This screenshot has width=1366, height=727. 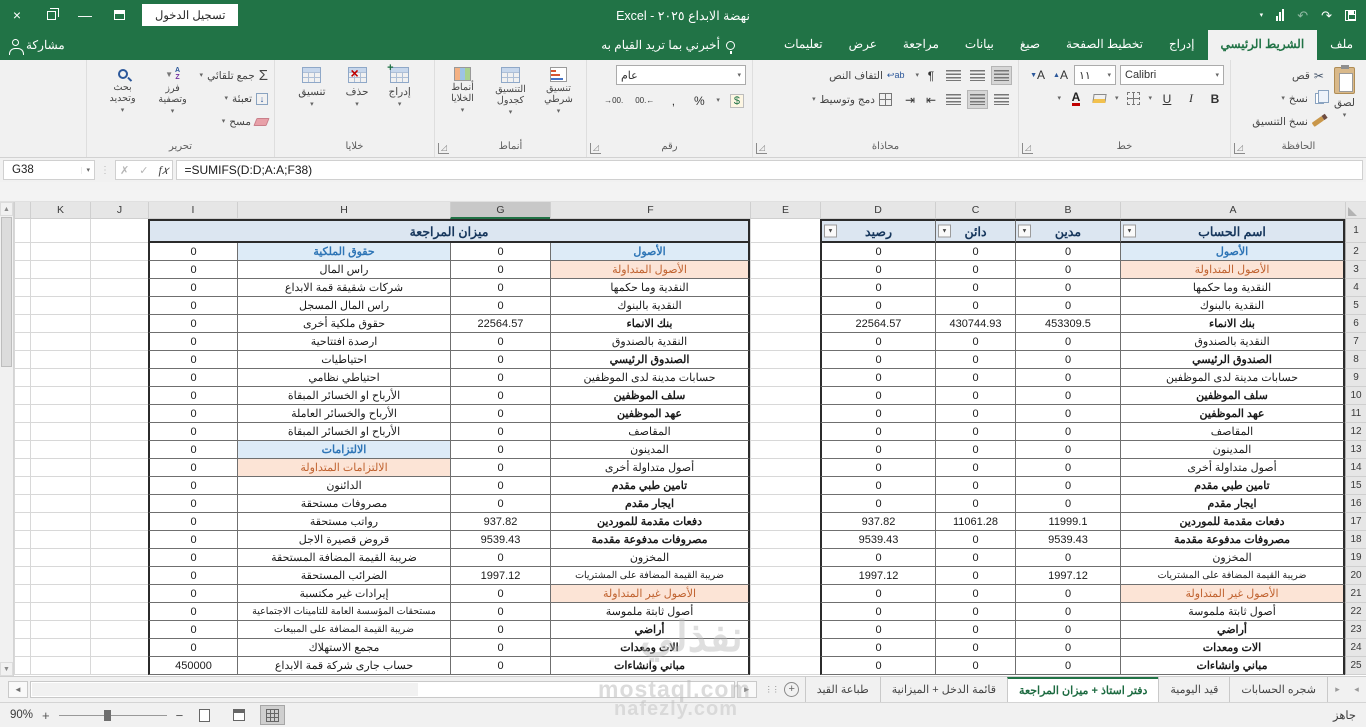 I want to click on hscroll-right-icon: ►, so click(x=746, y=689).